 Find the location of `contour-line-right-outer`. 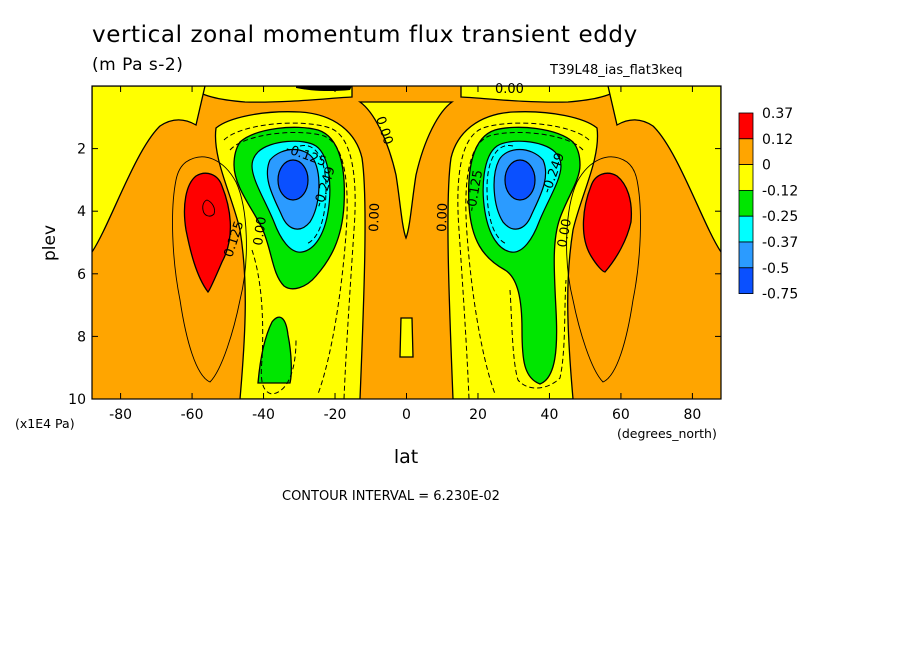

contour-line-right-outer is located at coordinates (603, 269).